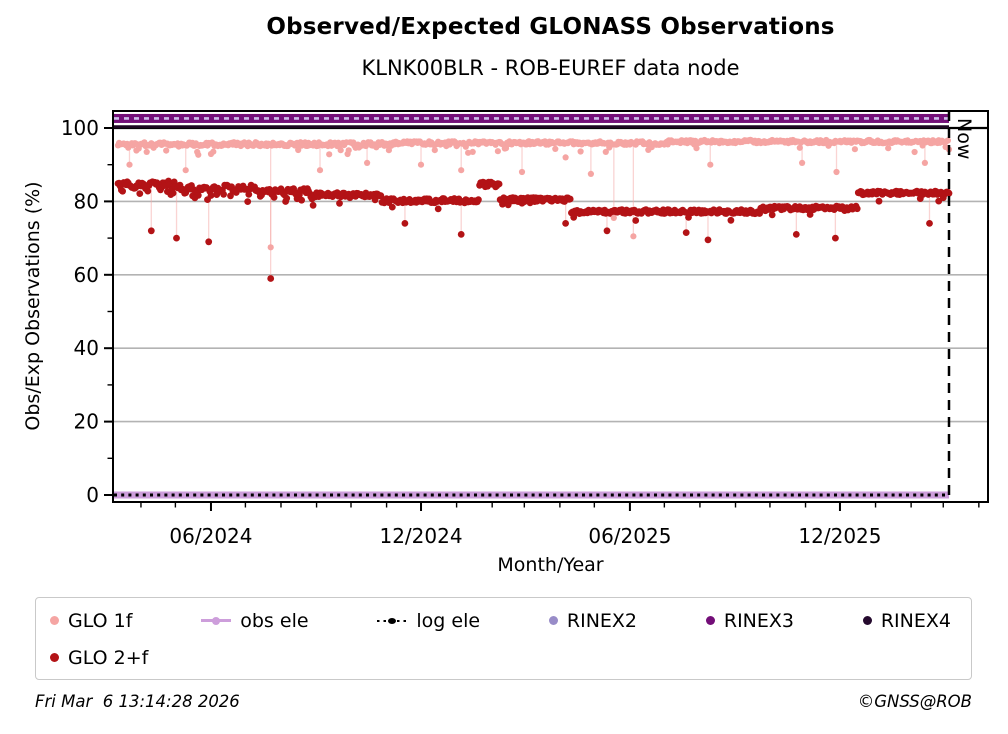 Image resolution: width=1008 pixels, height=734 pixels. Describe the element at coordinates (54, 620) in the screenshot. I see `glo-1f-marker-icon` at that location.